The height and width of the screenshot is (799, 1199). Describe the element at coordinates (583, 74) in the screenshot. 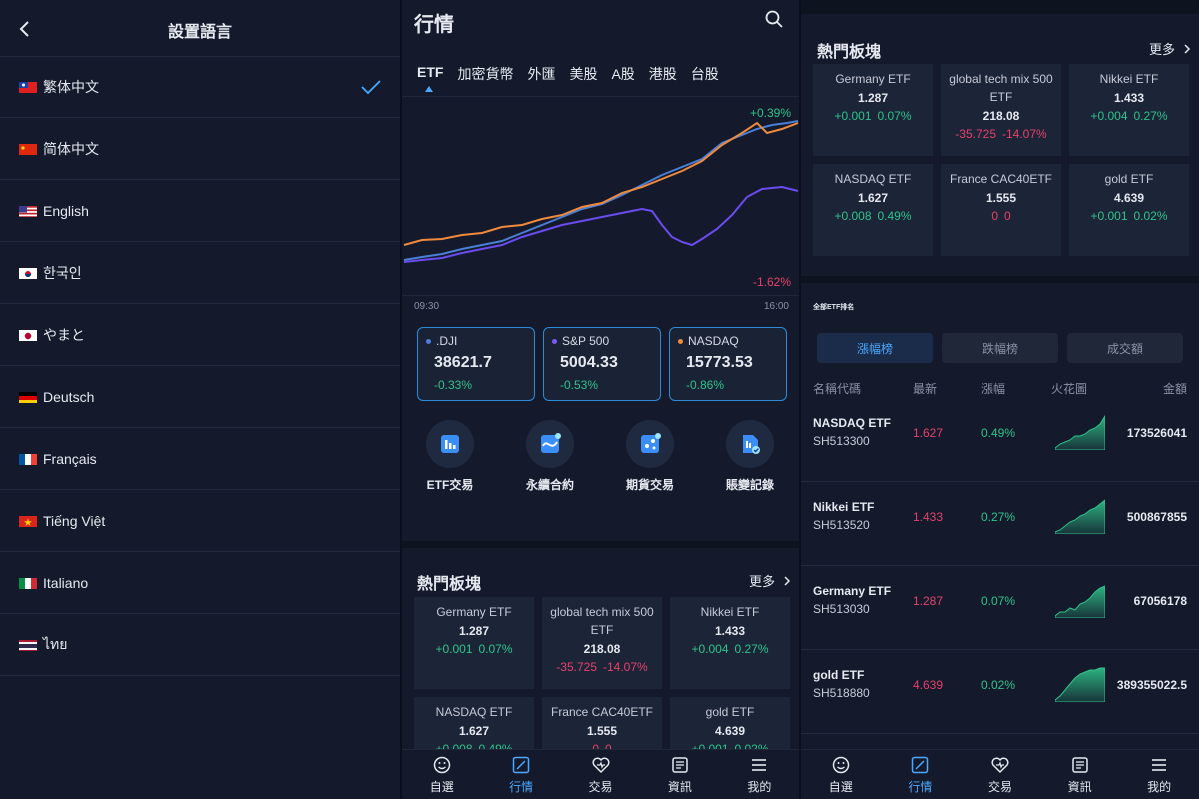

I see `tab-3: 美股` at that location.